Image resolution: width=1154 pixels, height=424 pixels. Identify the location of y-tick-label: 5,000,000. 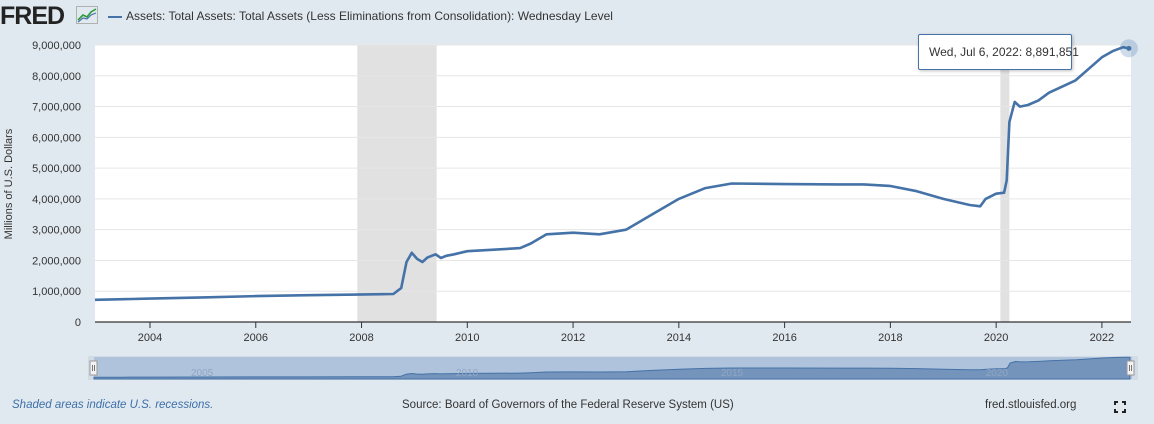
(56, 169).